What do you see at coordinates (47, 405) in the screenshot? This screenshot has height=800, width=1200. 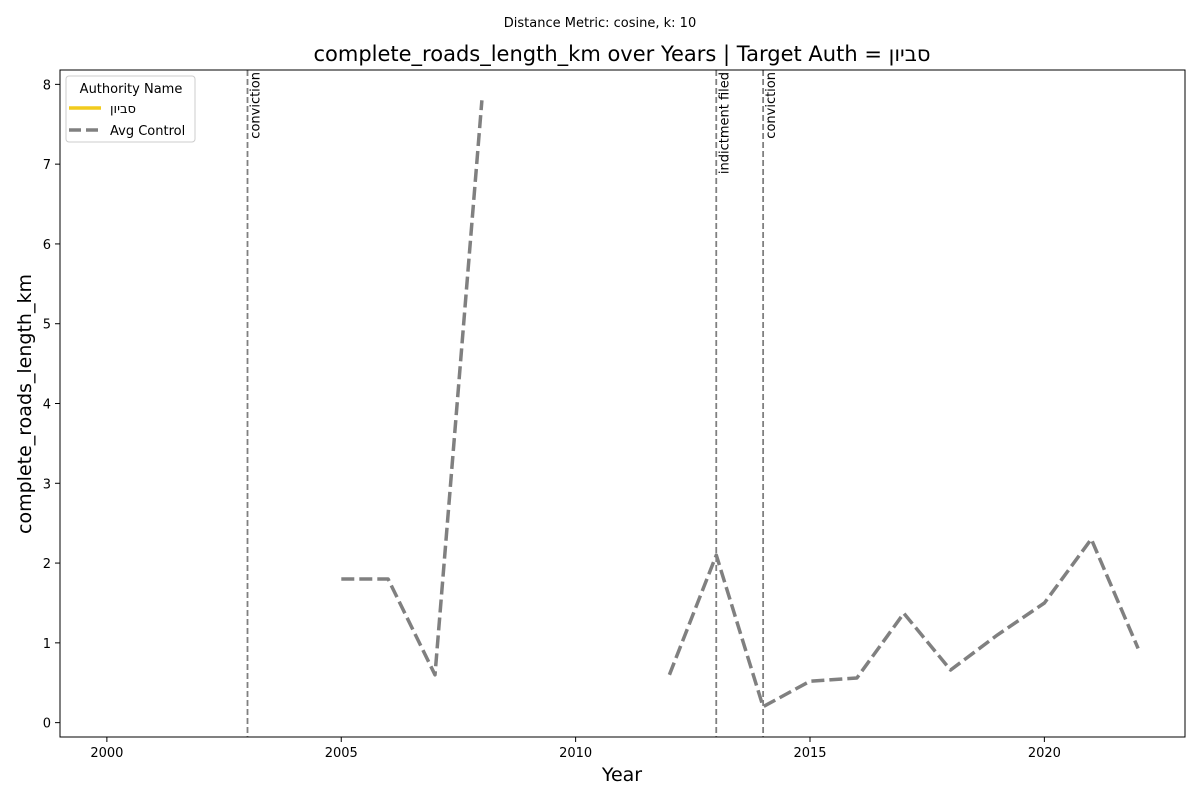 I see `y-tick-label: 4` at bounding box center [47, 405].